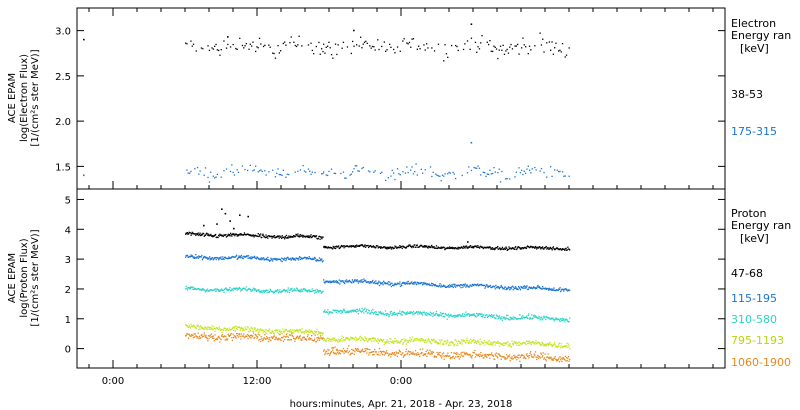 This screenshot has width=800, height=410. I want to click on proton-legend-entry-3: 310-580, so click(754, 319).